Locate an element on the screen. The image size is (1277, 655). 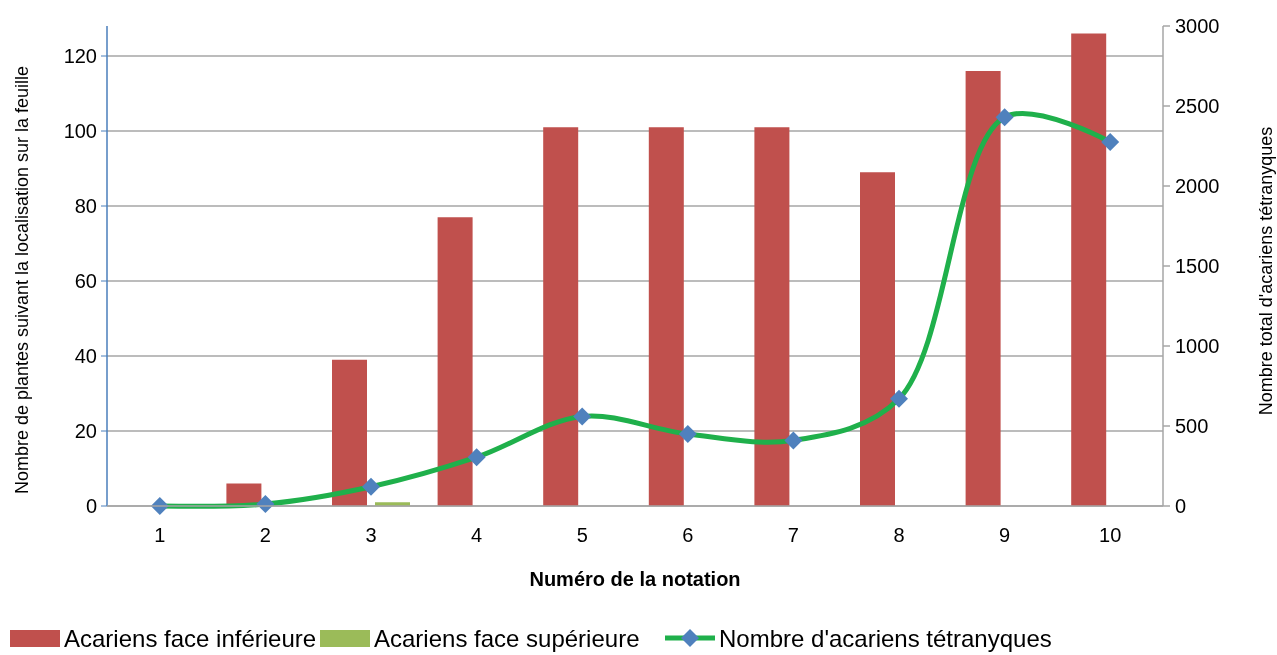
y-axis-title: Nombre de plantes suivant la localisation sur la feuille is located at coordinates (22, 280).